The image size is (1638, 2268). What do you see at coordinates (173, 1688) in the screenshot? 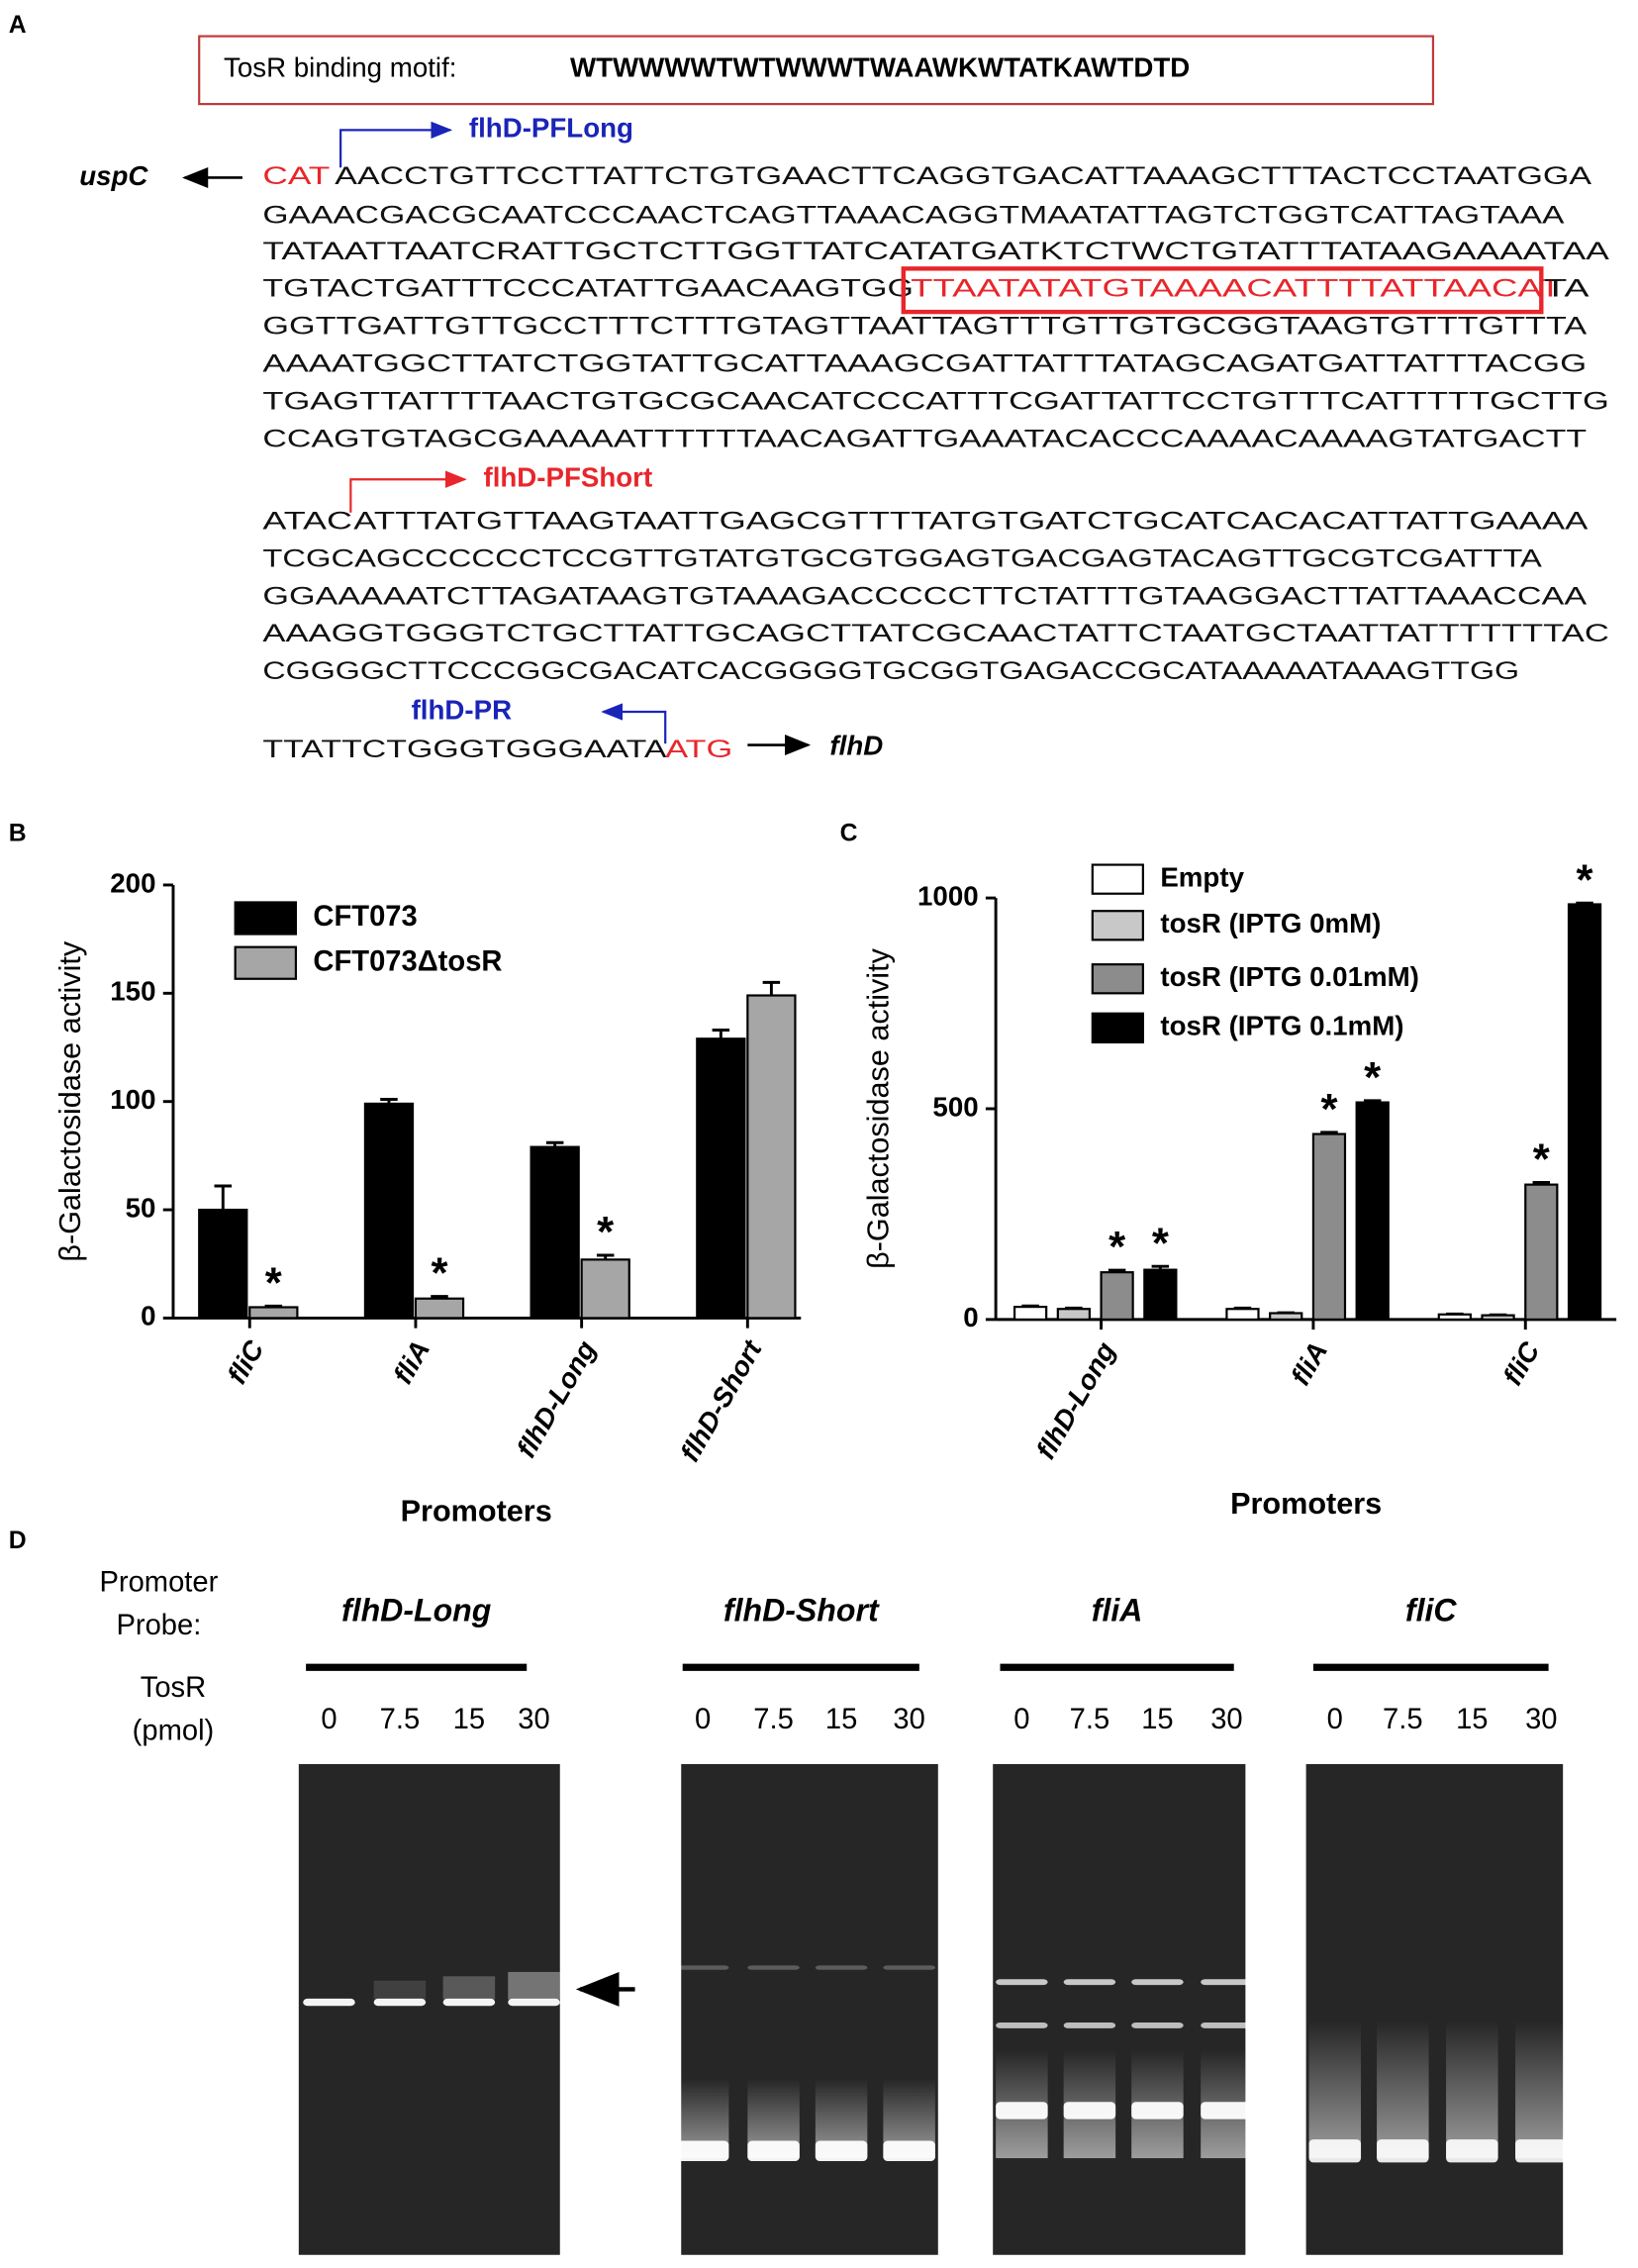
I see `amount-label: TosR` at bounding box center [173, 1688].